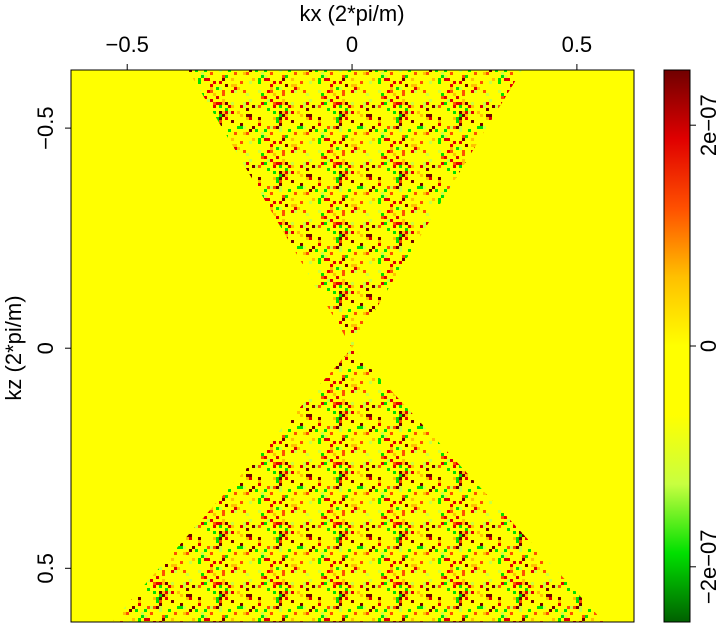 The image size is (722, 625). I want to click on y-tick-label: −0.5, so click(45, 127).